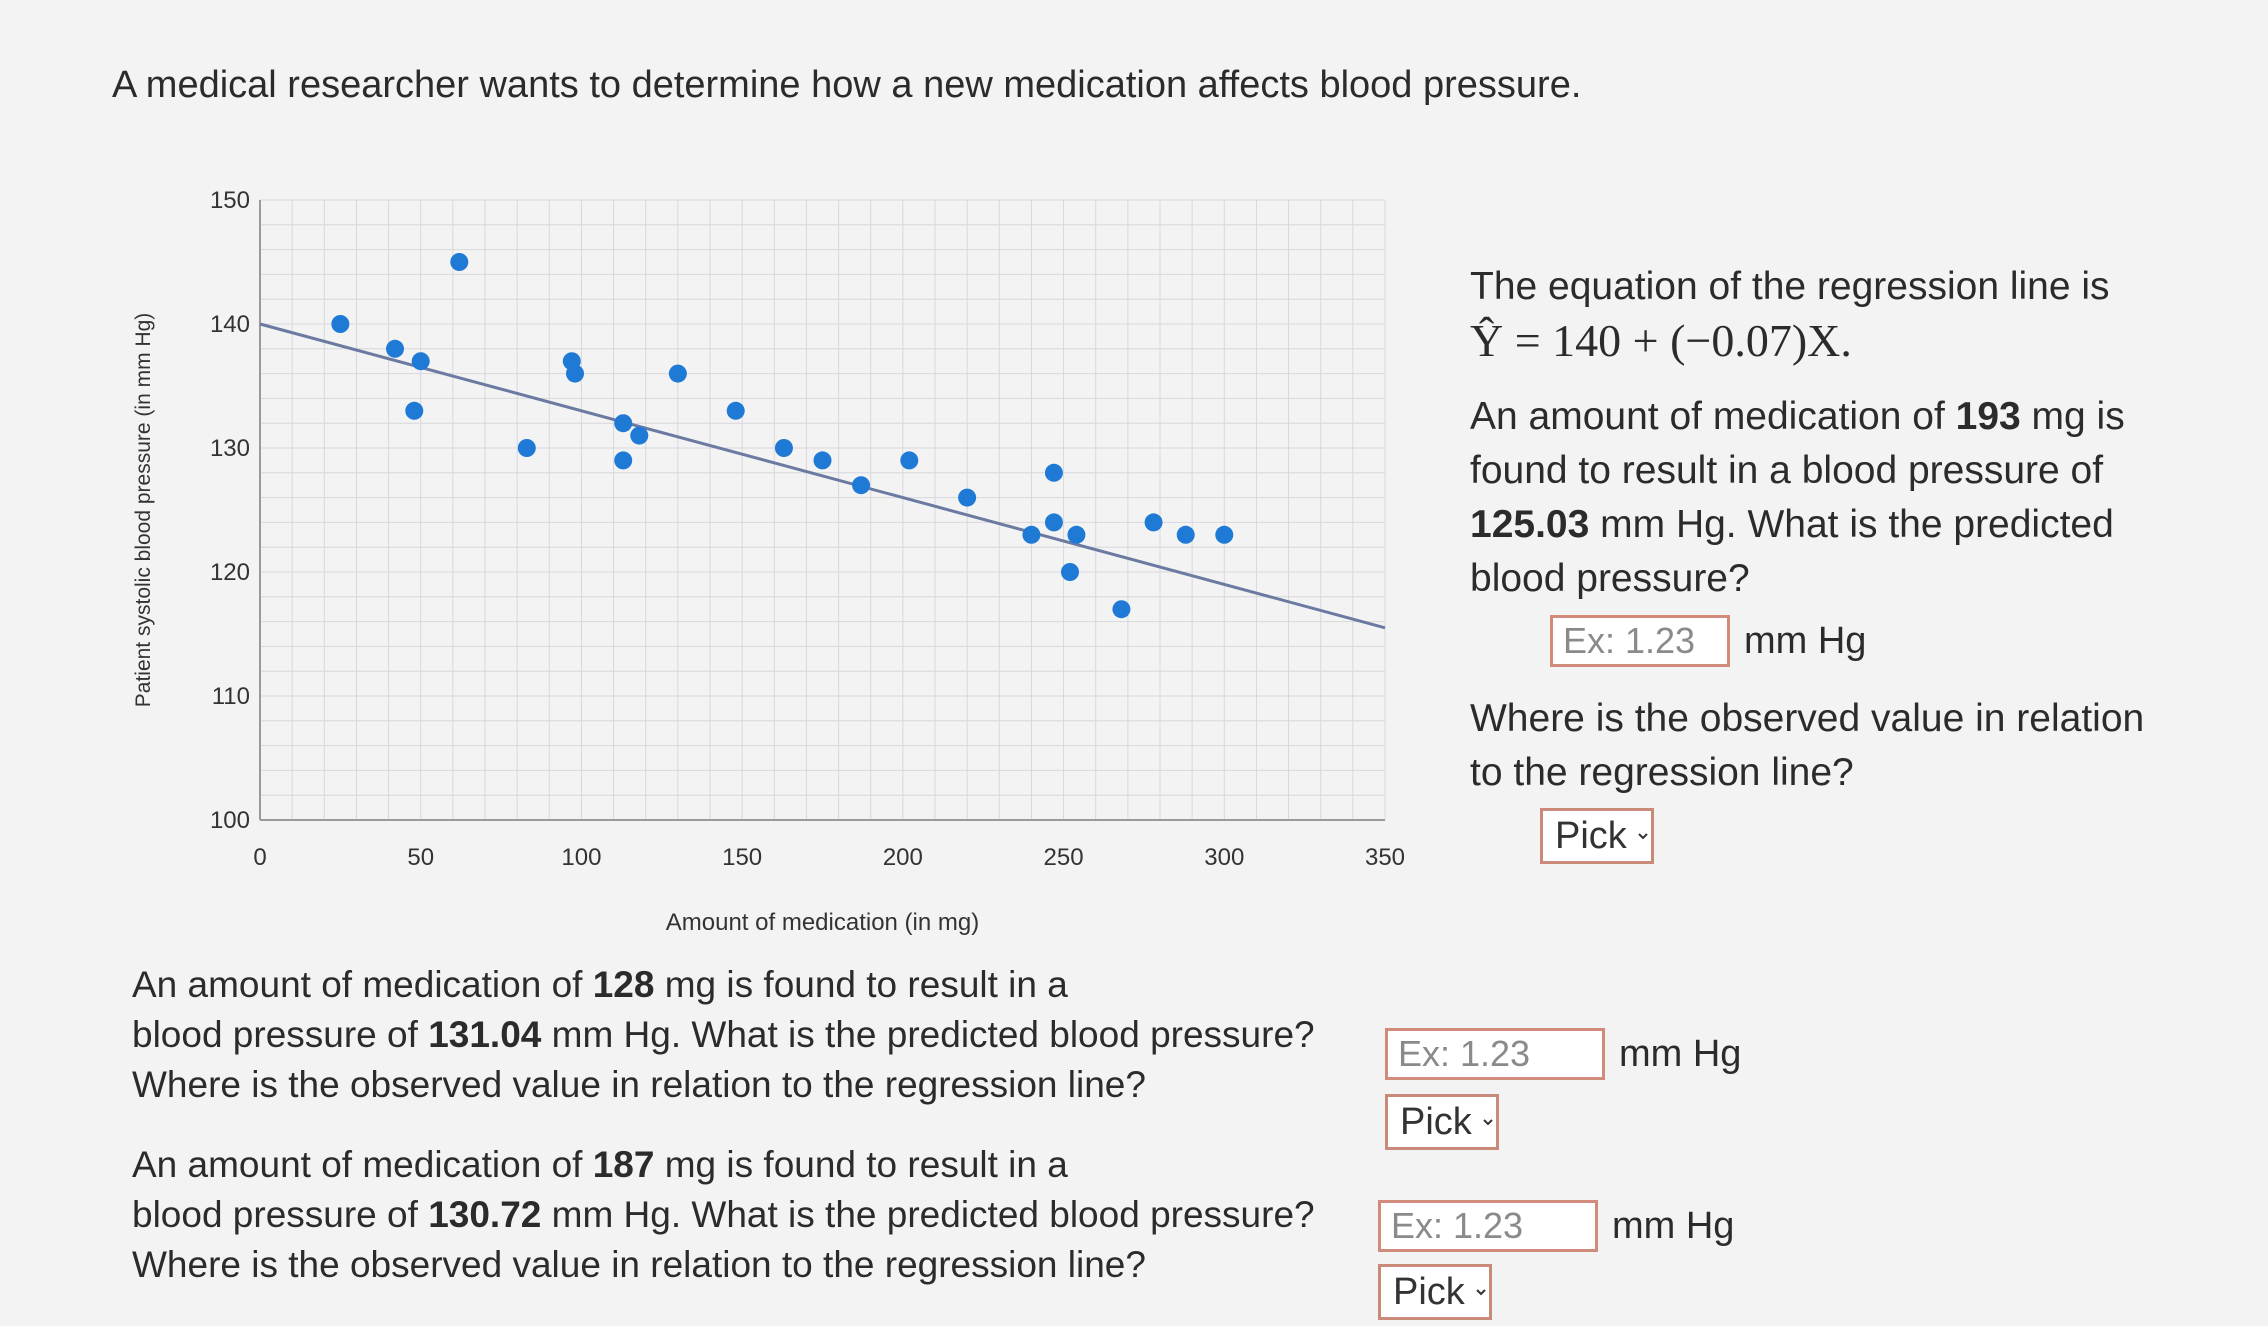 Image resolution: width=2268 pixels, height=1326 pixels. Describe the element at coordinates (1435, 1292) in the screenshot. I see `q3-position-select: Pick` at that location.